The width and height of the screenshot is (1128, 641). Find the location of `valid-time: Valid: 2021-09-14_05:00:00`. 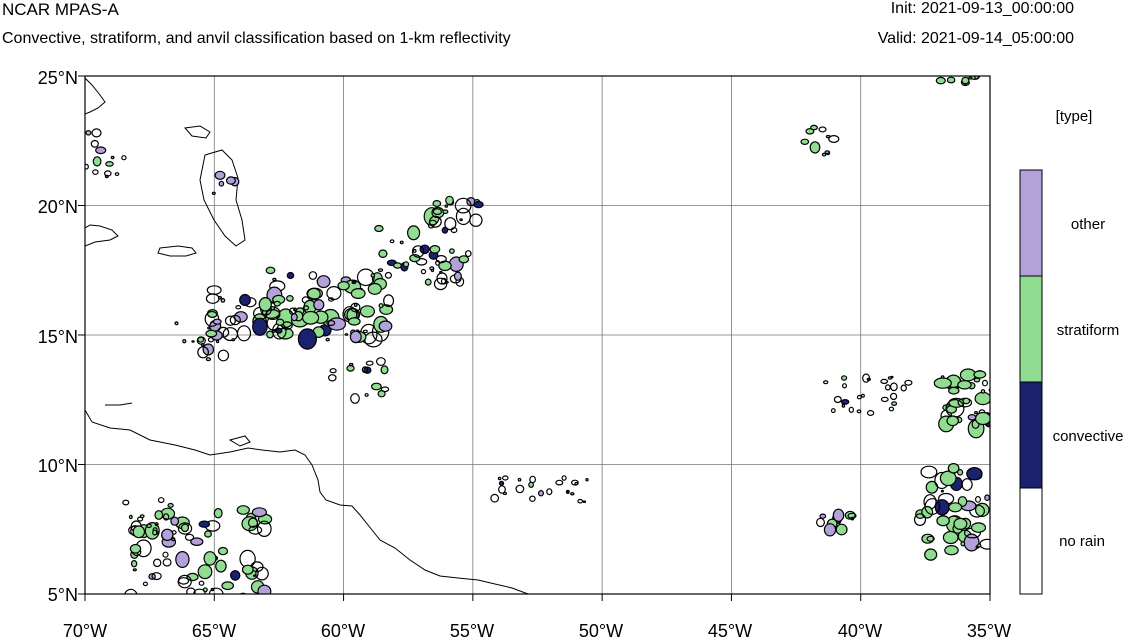

valid-time: Valid: 2021-09-14_05:00:00 is located at coordinates (975, 38).